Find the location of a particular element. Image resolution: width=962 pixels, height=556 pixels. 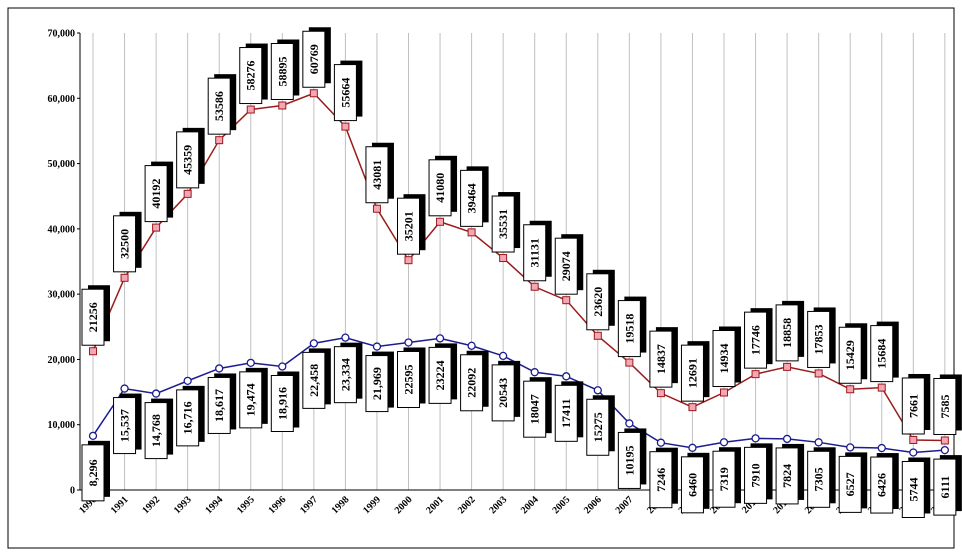

data-label: 7319 is located at coordinates (724, 479).